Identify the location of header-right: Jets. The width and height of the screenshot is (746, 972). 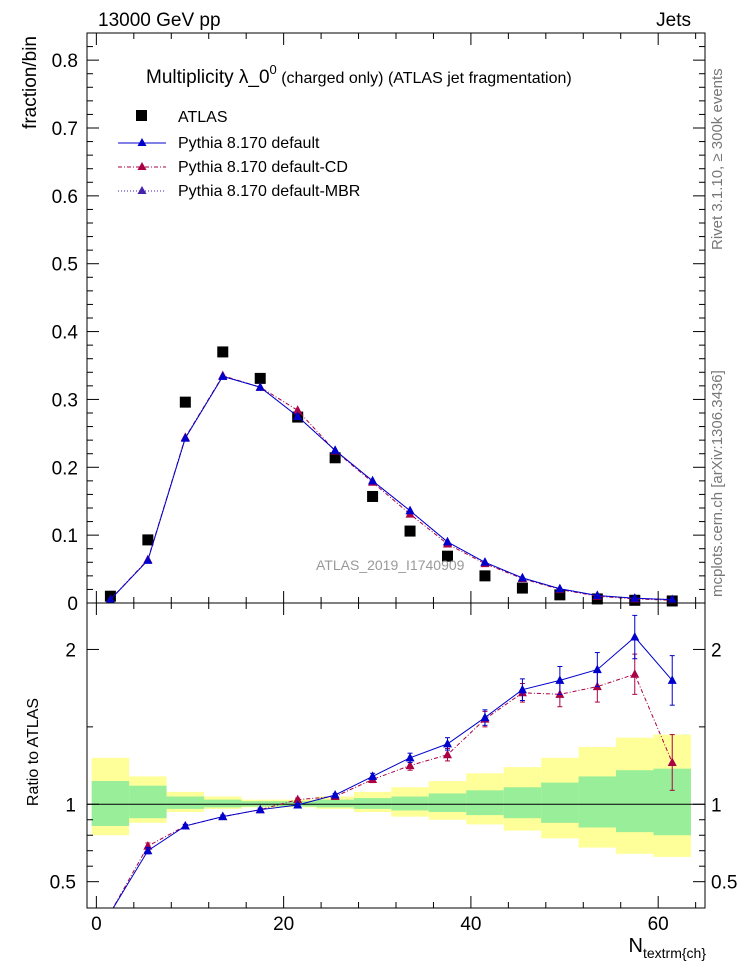
(673, 20).